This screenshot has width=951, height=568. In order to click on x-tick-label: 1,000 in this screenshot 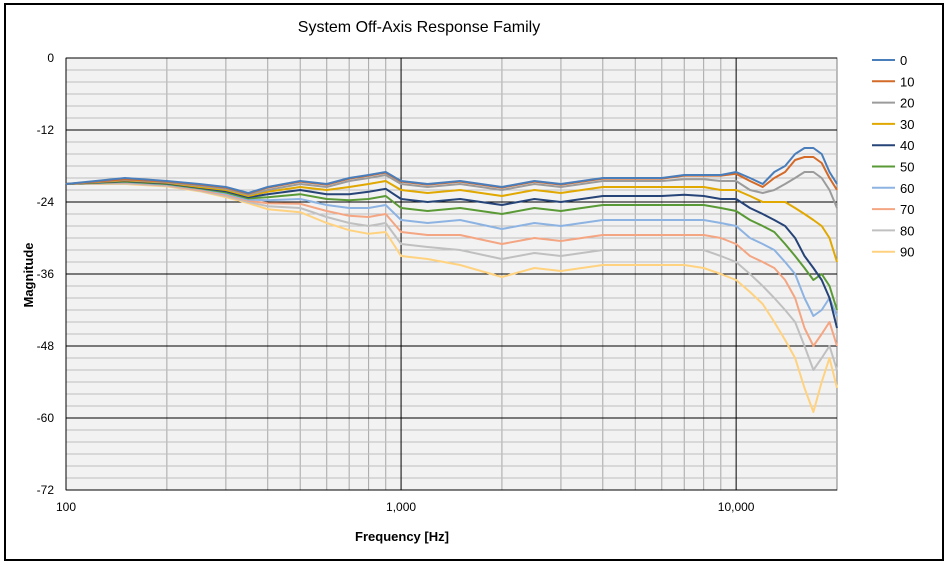, I will do `click(401, 507)`.